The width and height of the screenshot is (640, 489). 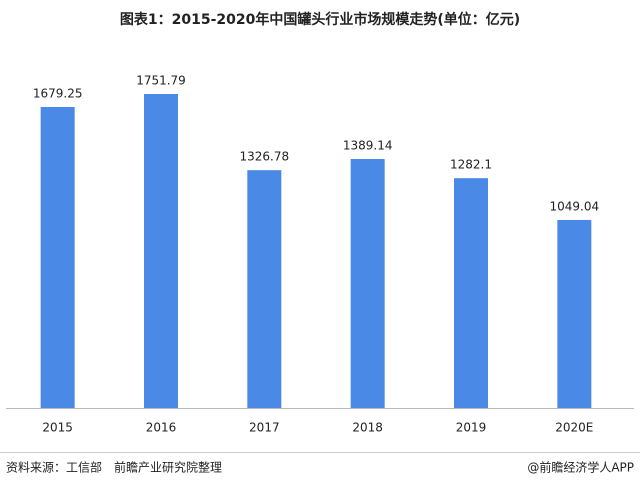 I want to click on data-label: 1389.14, so click(x=368, y=146).